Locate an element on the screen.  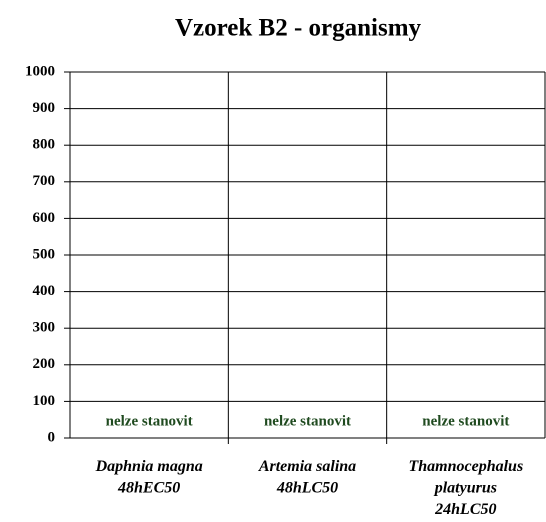
y-tick-label: 600 is located at coordinates (44, 218).